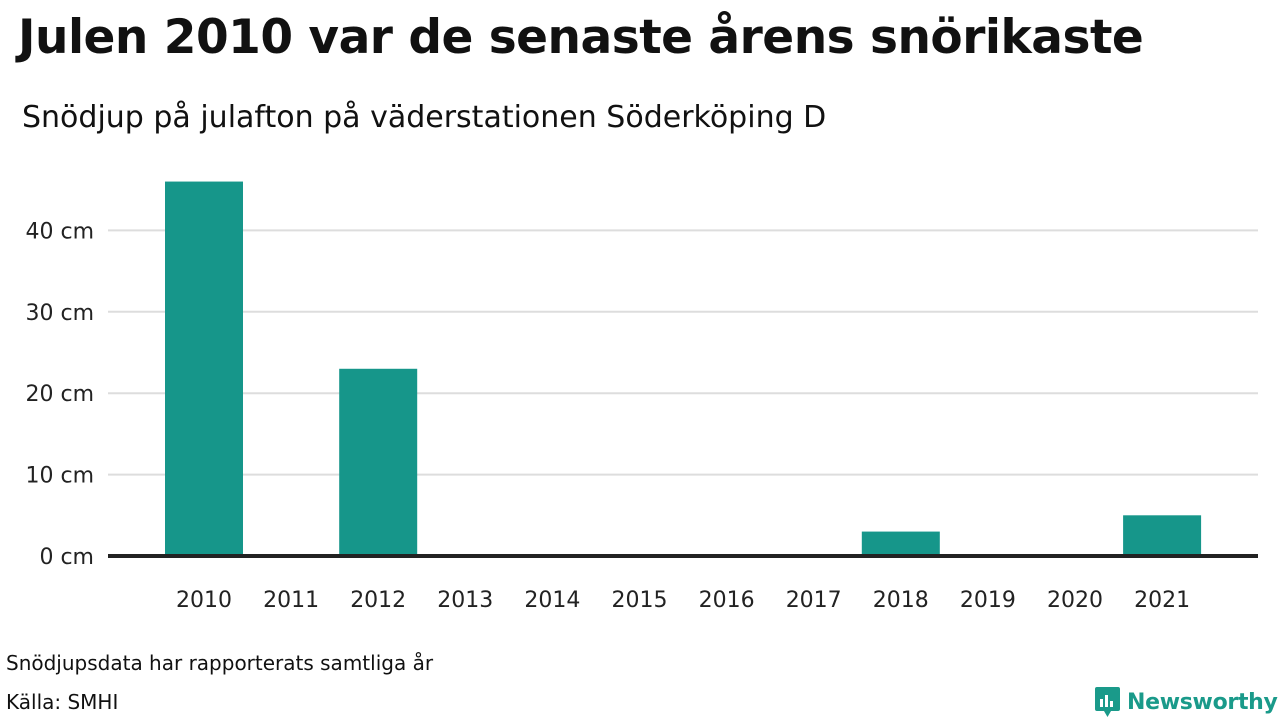  I want to click on newsworthy-logo-icon, so click(1107, 702).